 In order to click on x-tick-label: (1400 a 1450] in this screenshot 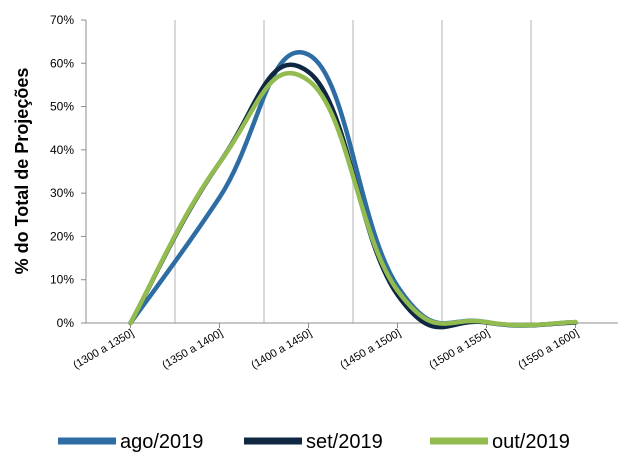, I will do `click(281, 349)`.